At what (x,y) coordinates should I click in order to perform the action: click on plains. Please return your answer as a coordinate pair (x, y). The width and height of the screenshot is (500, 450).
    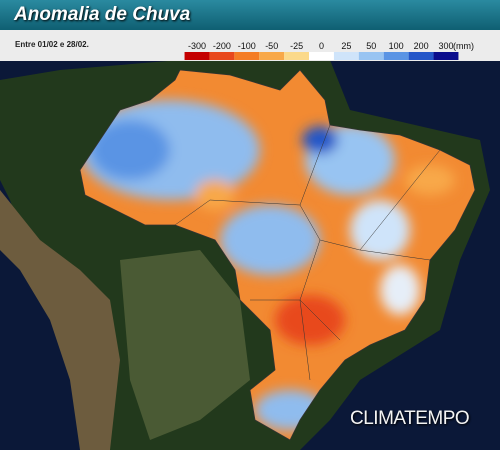
    Looking at the image, I should click on (185, 345).